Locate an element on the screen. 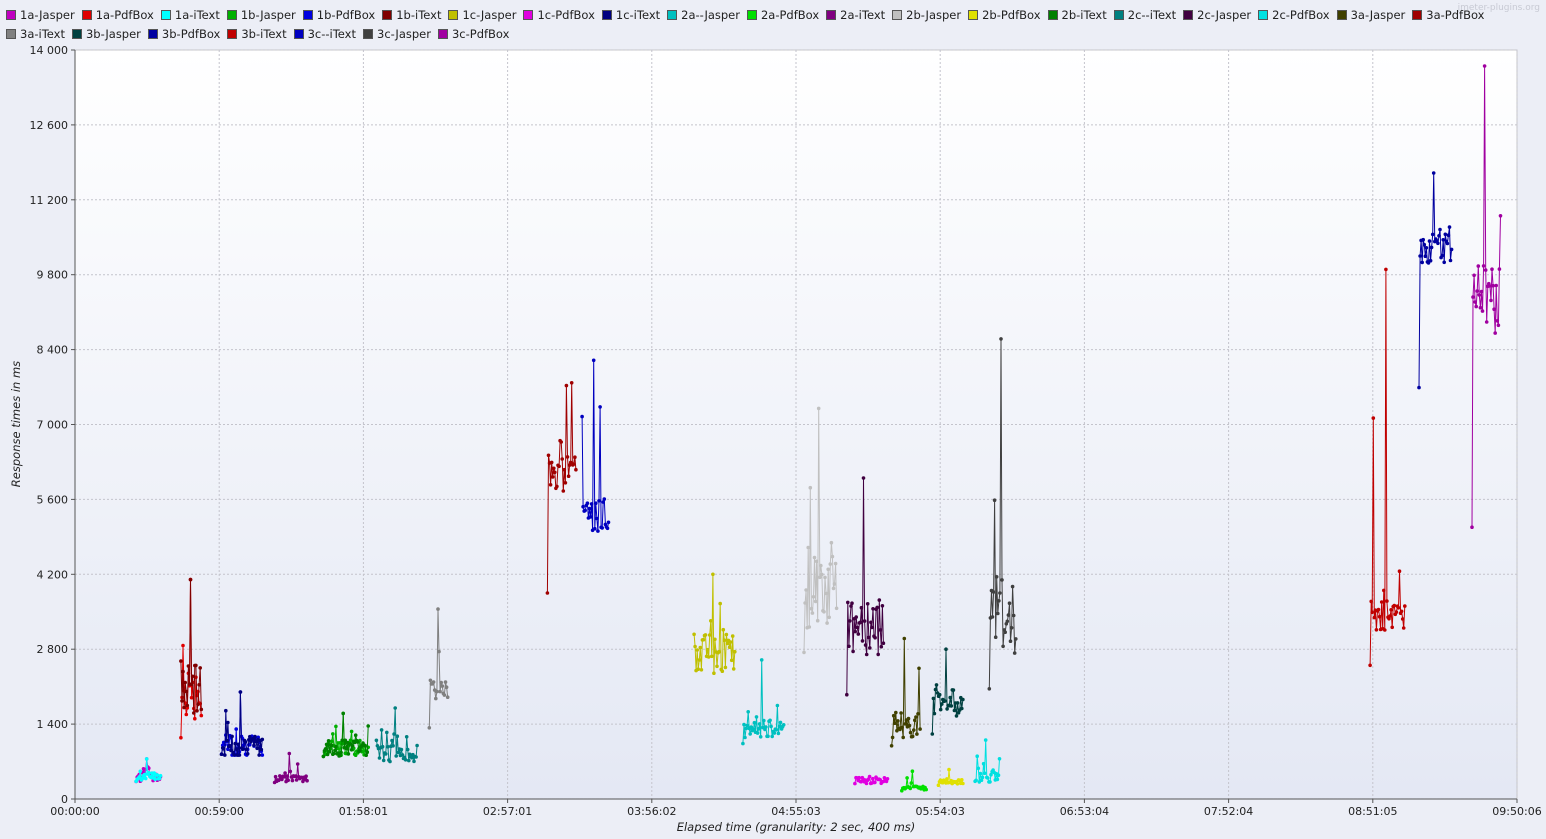 This screenshot has height=839, width=1546. legend-item: 1a-PdfBox is located at coordinates (117, 15).